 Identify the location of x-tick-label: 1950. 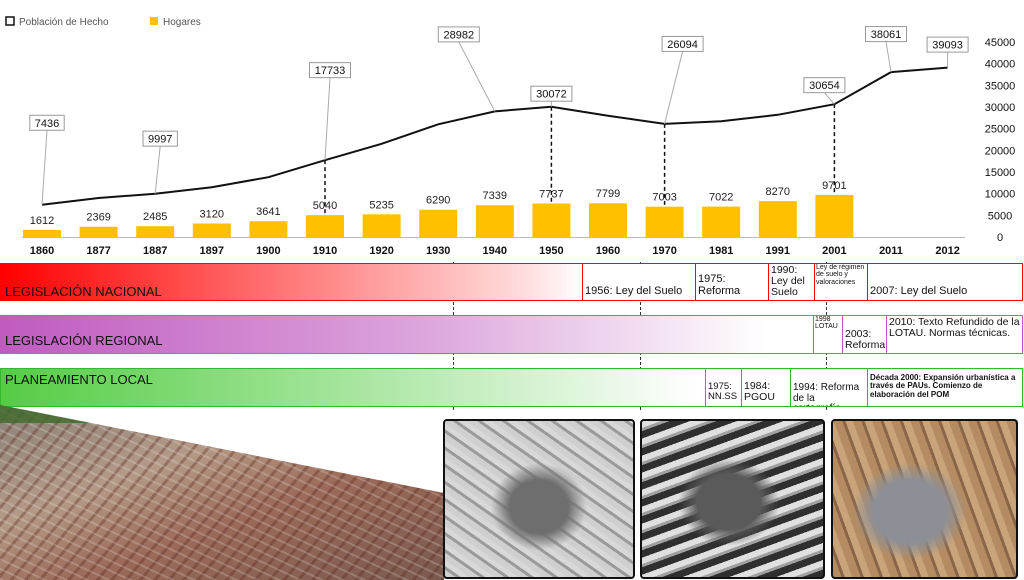
(551, 251).